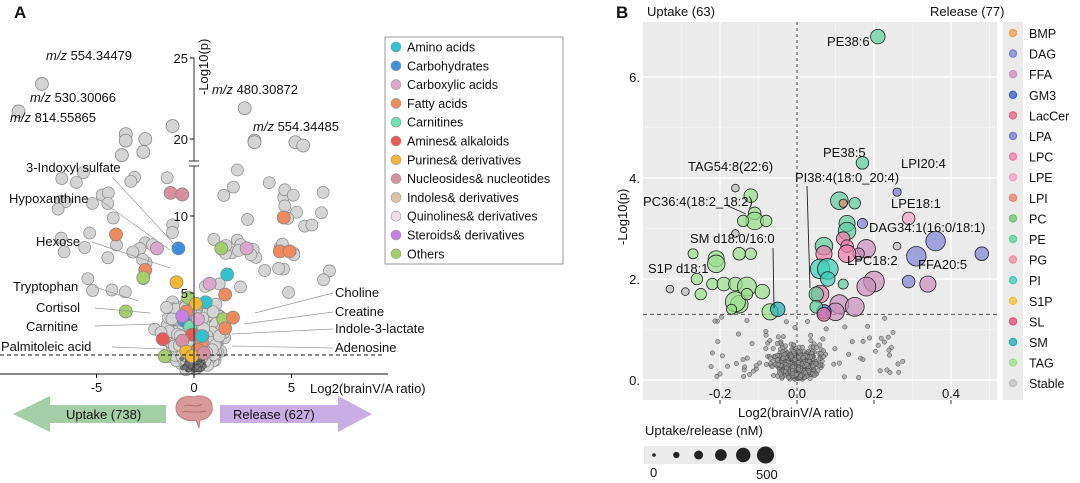  I want to click on y-tick-label: 4., so click(634, 178).